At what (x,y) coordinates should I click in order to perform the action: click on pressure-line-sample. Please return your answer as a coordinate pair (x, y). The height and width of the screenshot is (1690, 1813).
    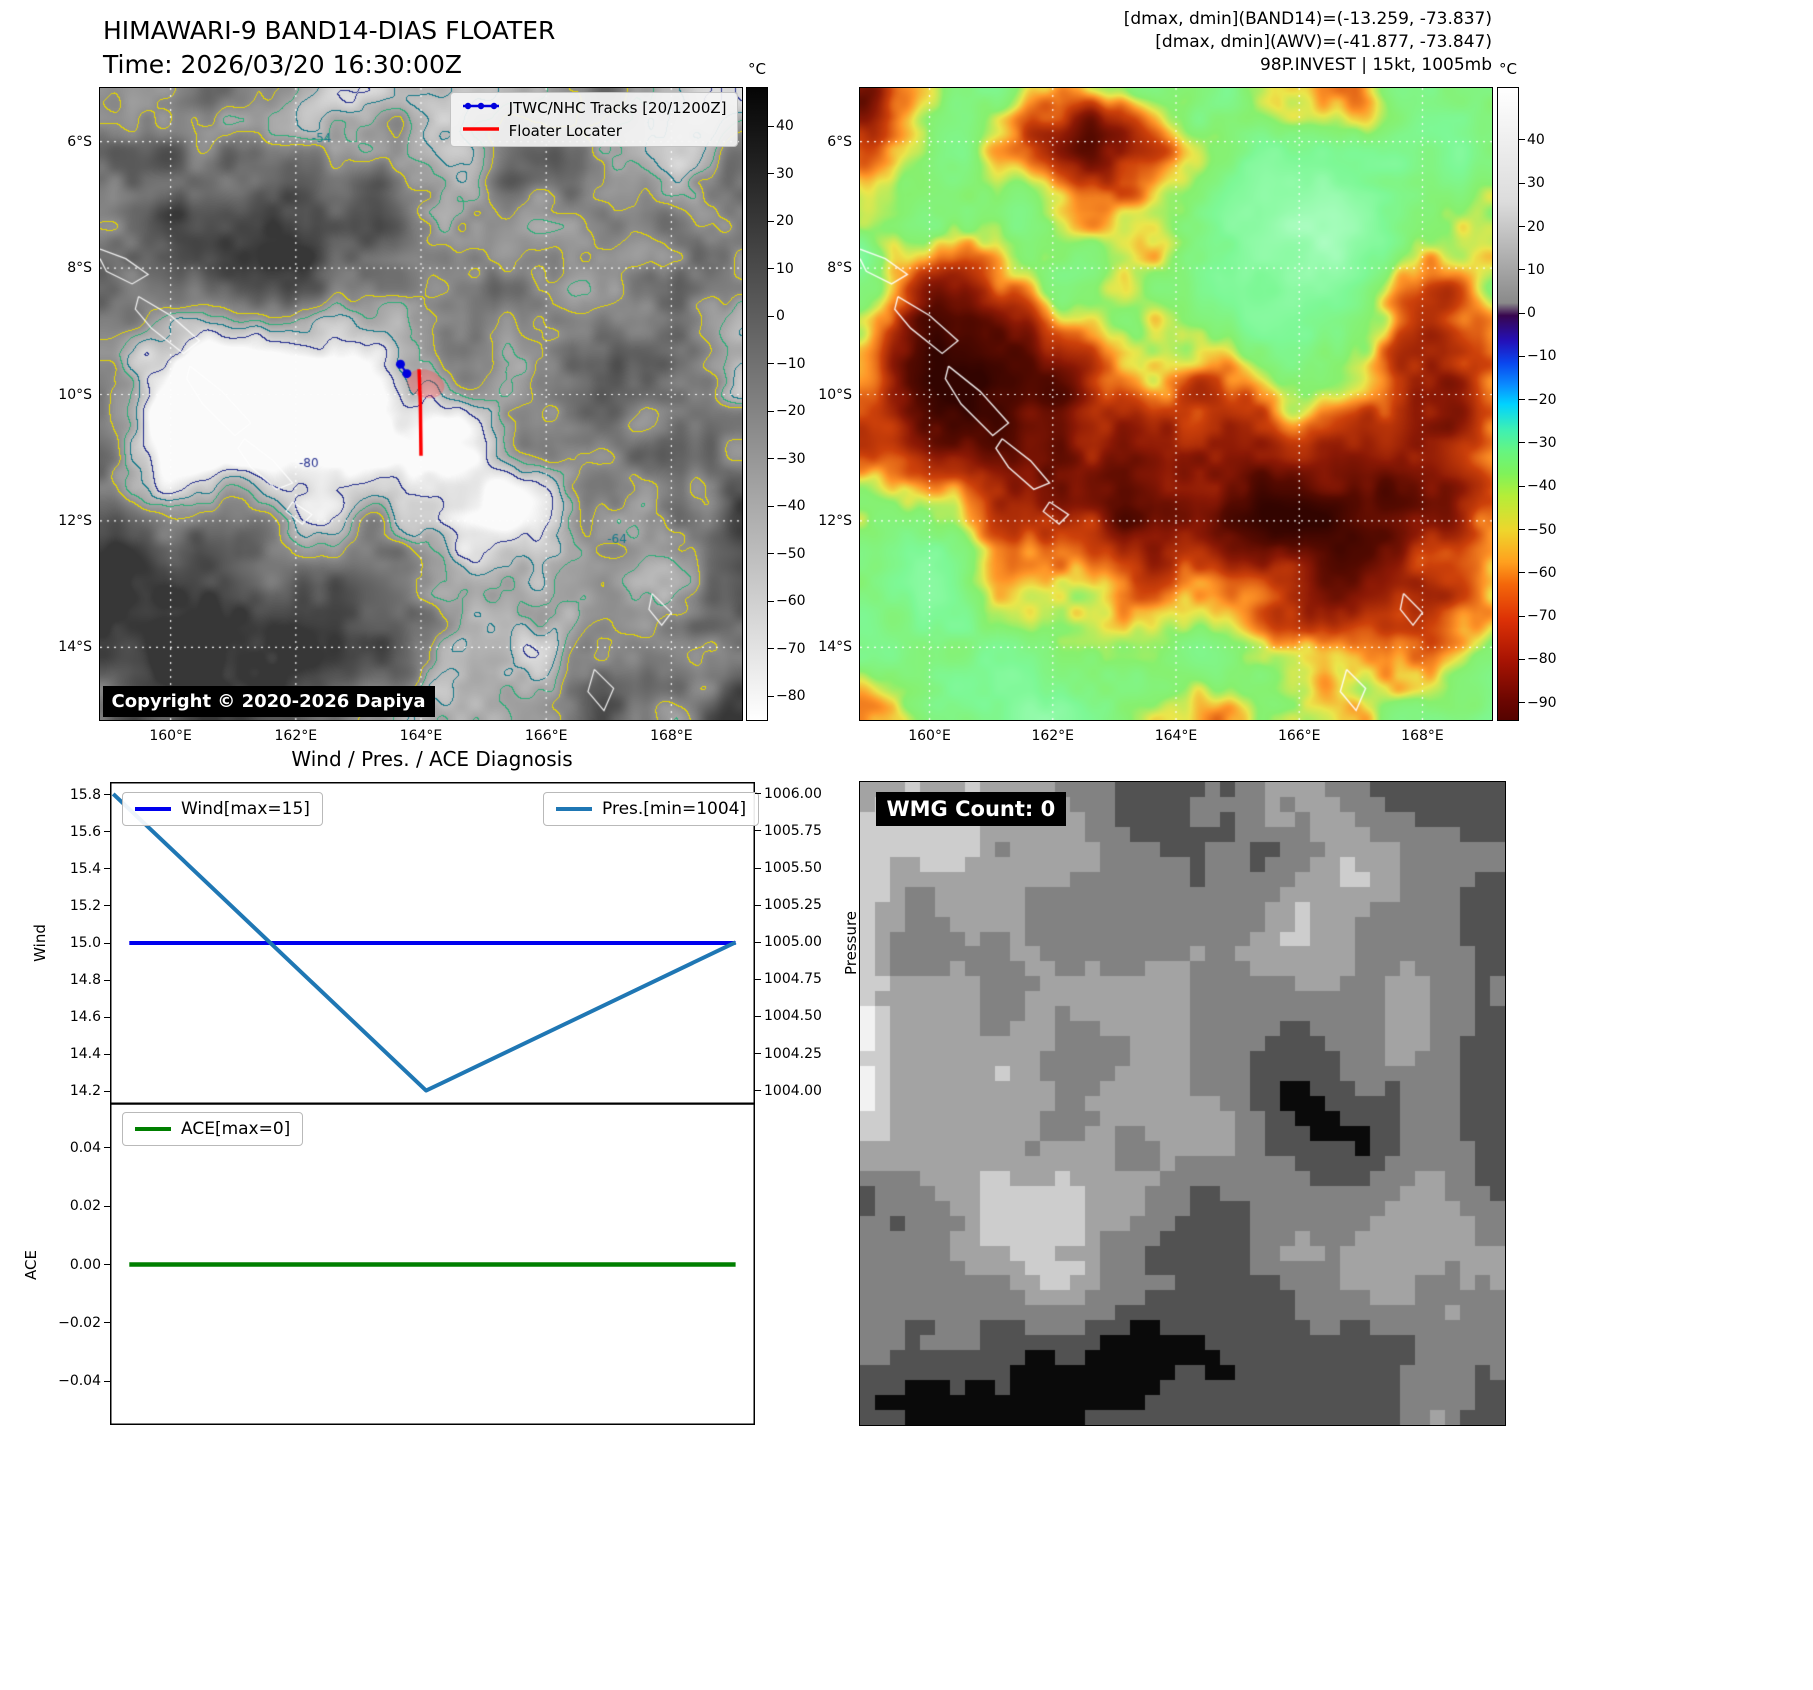
    Looking at the image, I should click on (574, 809).